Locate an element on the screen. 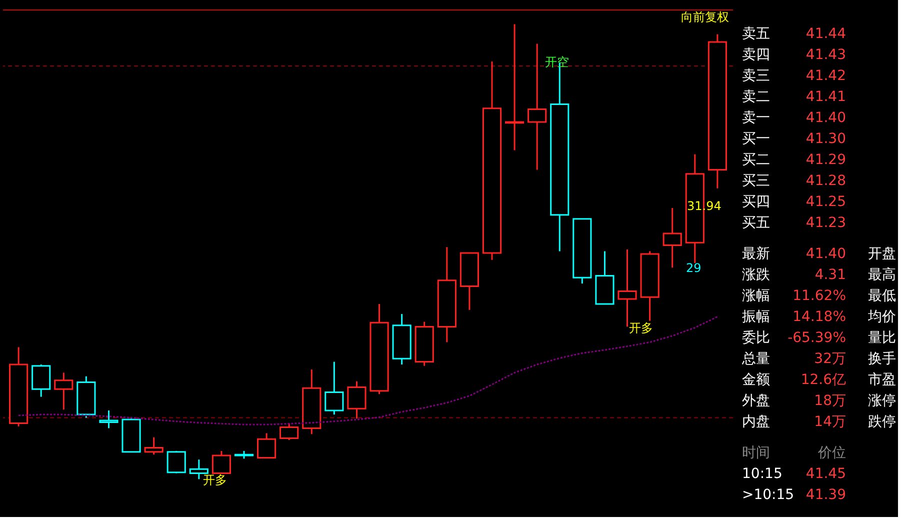 This screenshot has height=521, width=915. text: 卖二 is located at coordinates (756, 97).